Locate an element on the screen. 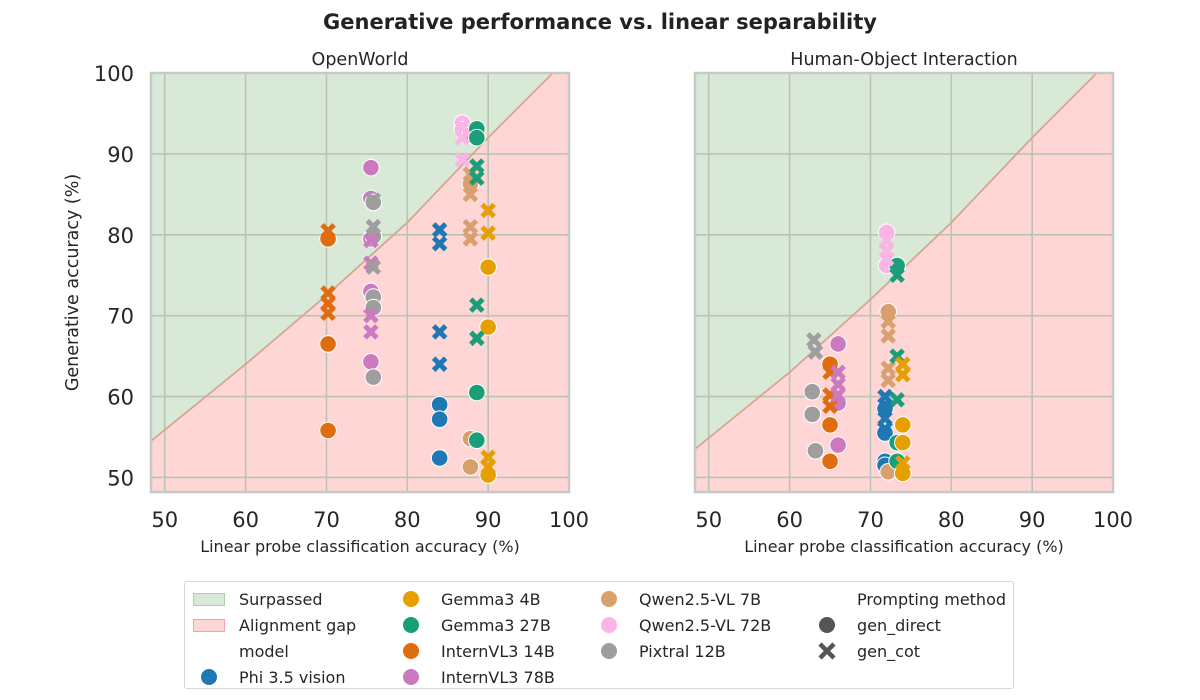 The image size is (1200, 700). legend-column-4: Prompting method gen_direct gen_cot is located at coordinates (907, 625).